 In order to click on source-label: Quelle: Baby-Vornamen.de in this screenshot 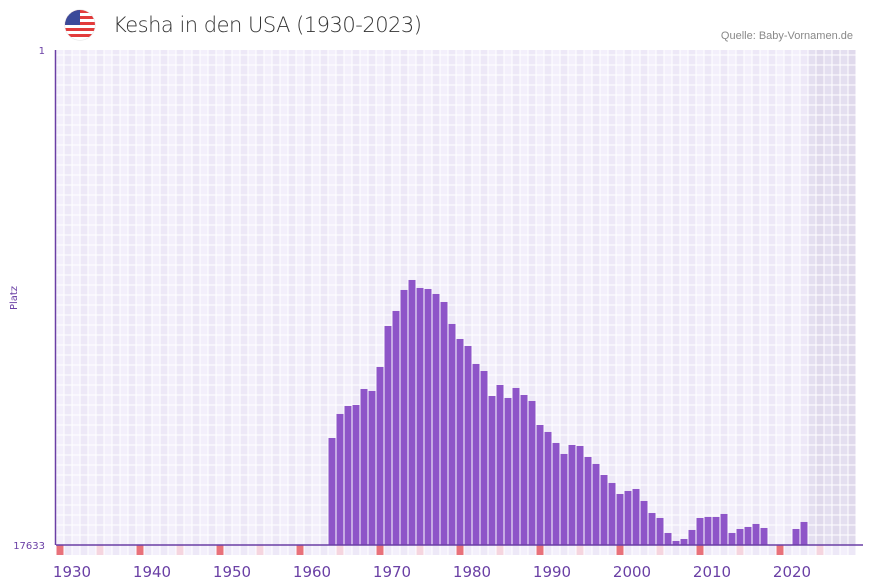, I will do `click(786, 36)`.